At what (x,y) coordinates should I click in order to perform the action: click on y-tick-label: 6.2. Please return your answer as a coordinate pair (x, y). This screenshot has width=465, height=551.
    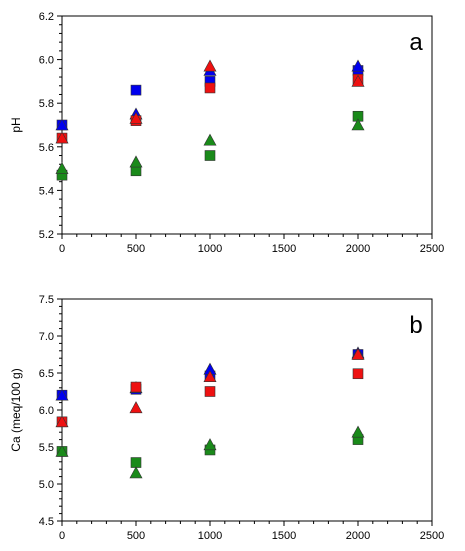
    Looking at the image, I should click on (46, 17).